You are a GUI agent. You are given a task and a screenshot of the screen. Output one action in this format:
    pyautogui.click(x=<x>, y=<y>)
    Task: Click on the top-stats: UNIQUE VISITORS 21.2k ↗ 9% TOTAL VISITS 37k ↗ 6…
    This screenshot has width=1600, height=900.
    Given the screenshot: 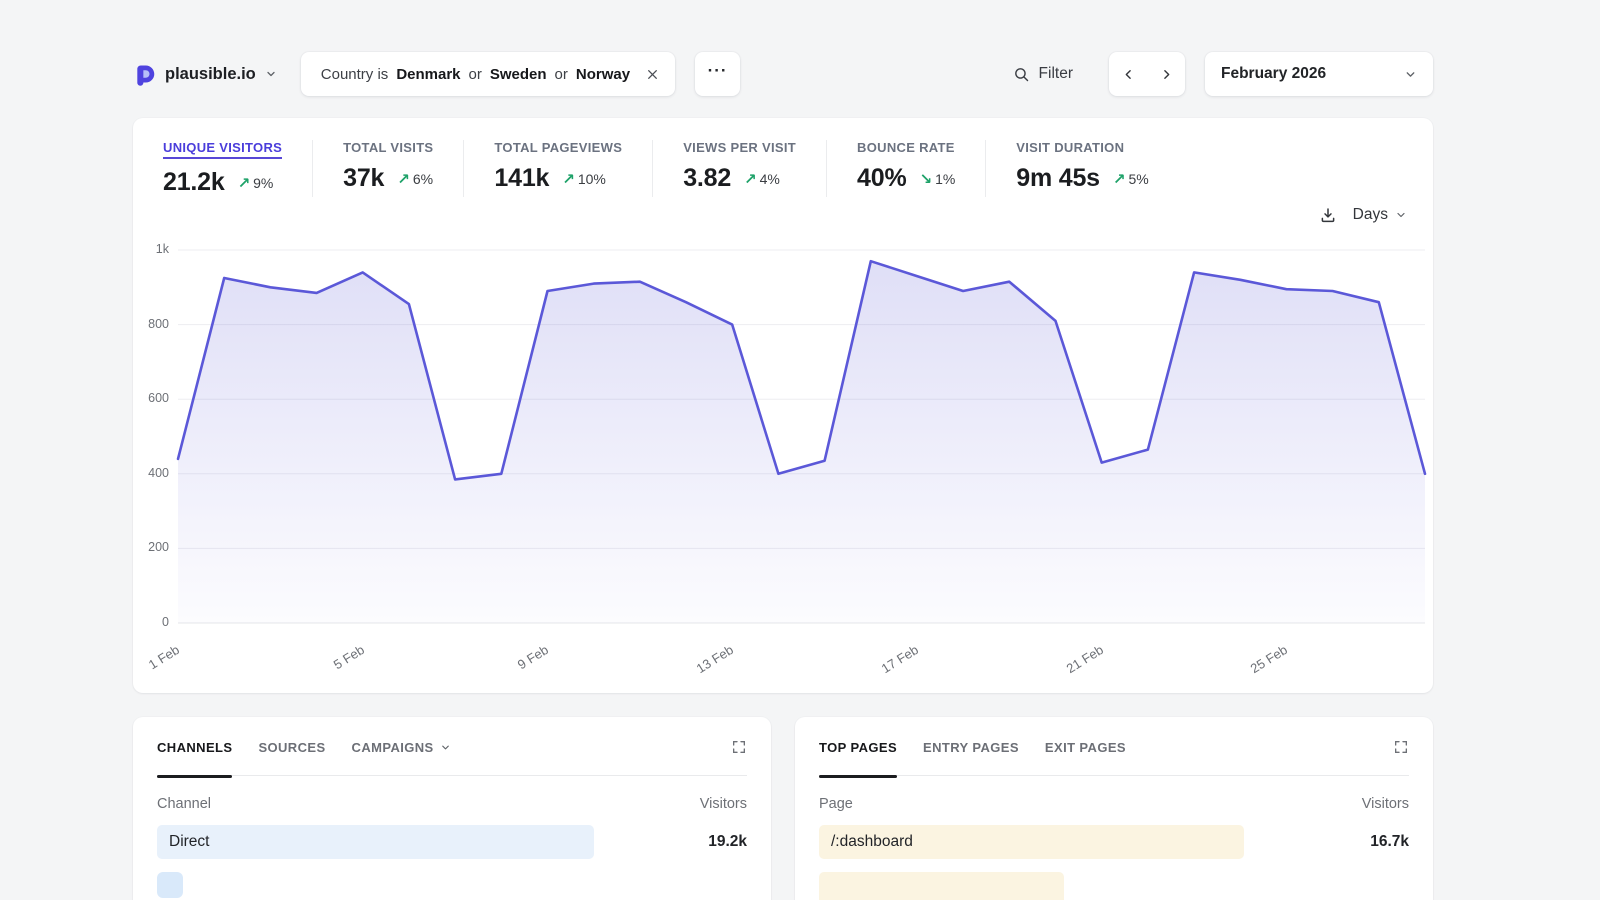 What is the action you would take?
    pyautogui.click(x=671, y=168)
    